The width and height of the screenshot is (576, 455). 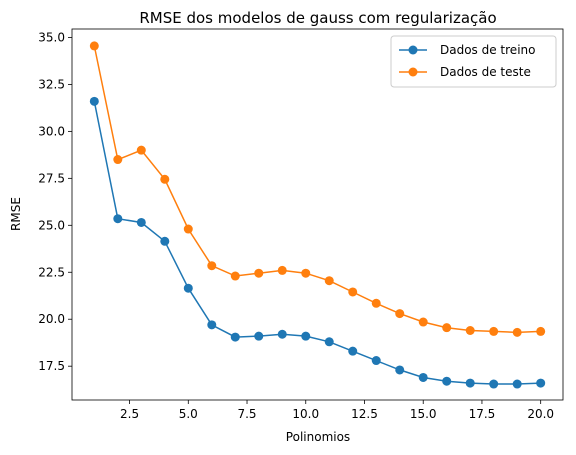 I want to click on legend-box, so click(x=473, y=61).